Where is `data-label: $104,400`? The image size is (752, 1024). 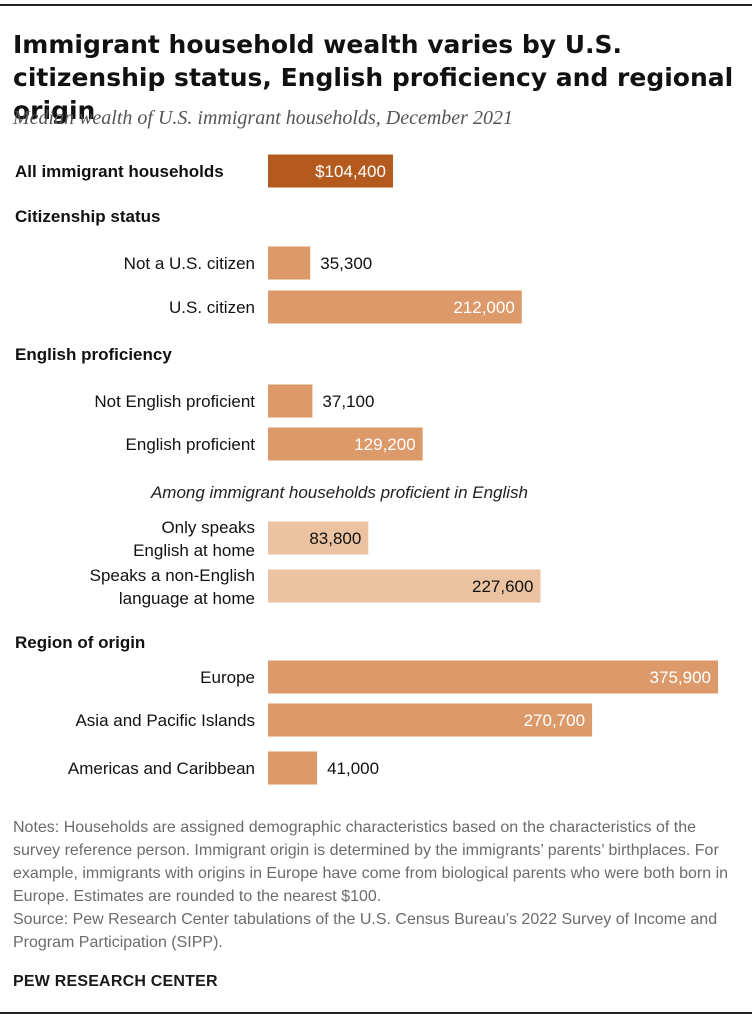 data-label: $104,400 is located at coordinates (350, 171).